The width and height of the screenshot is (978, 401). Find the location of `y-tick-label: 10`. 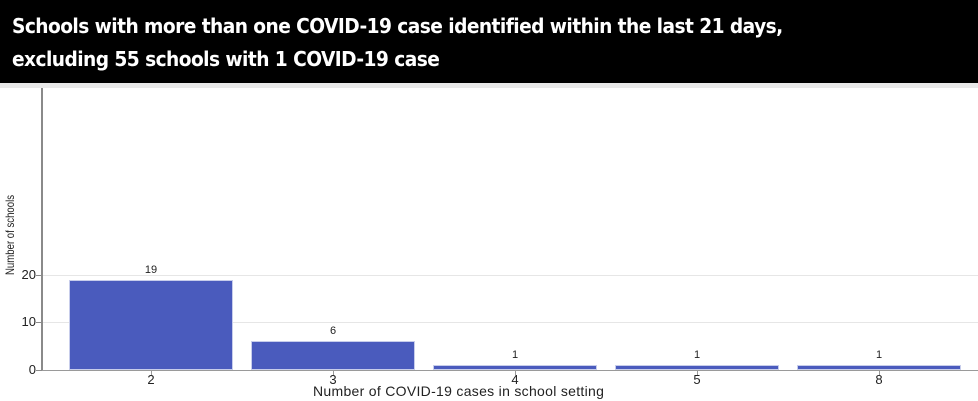

y-tick-label: 10 is located at coordinates (28, 321).